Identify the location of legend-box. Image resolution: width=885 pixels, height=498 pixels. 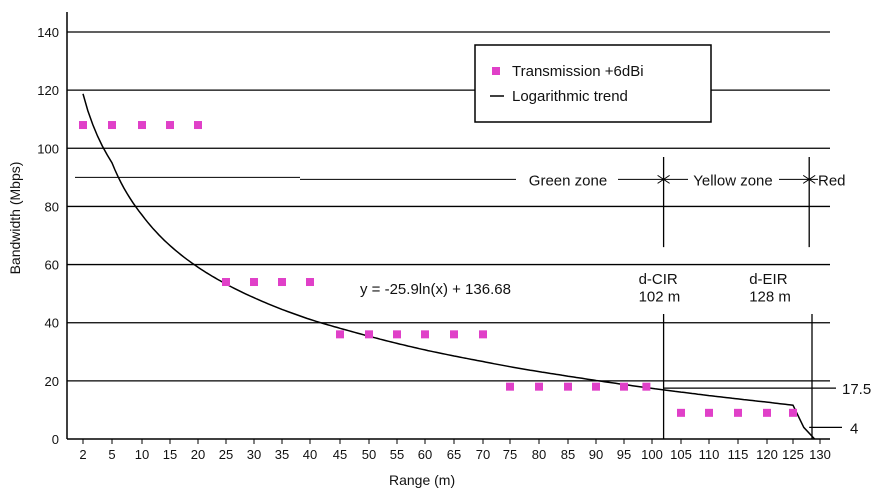
(593, 83).